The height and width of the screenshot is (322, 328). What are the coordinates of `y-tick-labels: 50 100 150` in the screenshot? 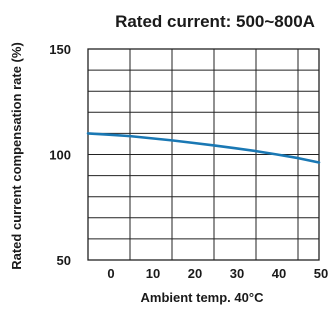 It's located at (60, 155).